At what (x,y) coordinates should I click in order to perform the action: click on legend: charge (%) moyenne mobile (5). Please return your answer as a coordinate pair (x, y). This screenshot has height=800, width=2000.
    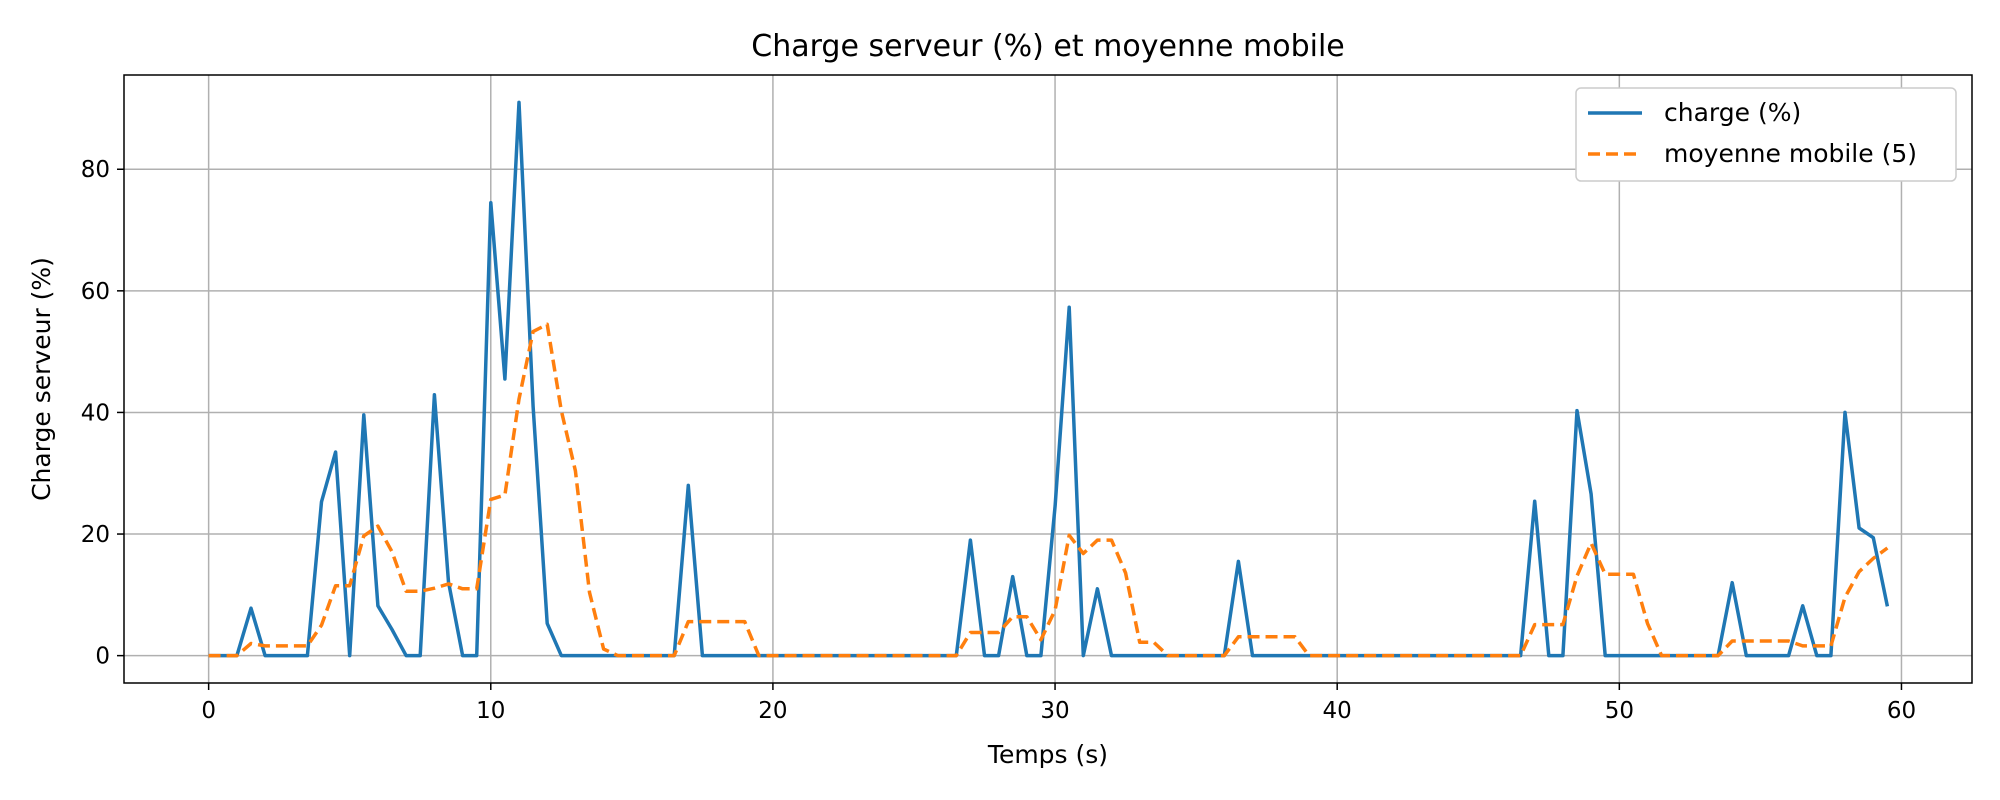
    Looking at the image, I should click on (1766, 134).